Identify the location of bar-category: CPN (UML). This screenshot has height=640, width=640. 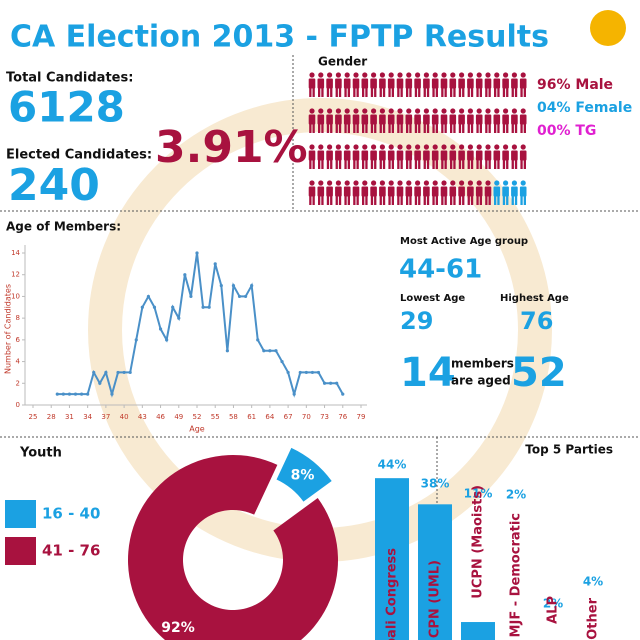
(435, 599).